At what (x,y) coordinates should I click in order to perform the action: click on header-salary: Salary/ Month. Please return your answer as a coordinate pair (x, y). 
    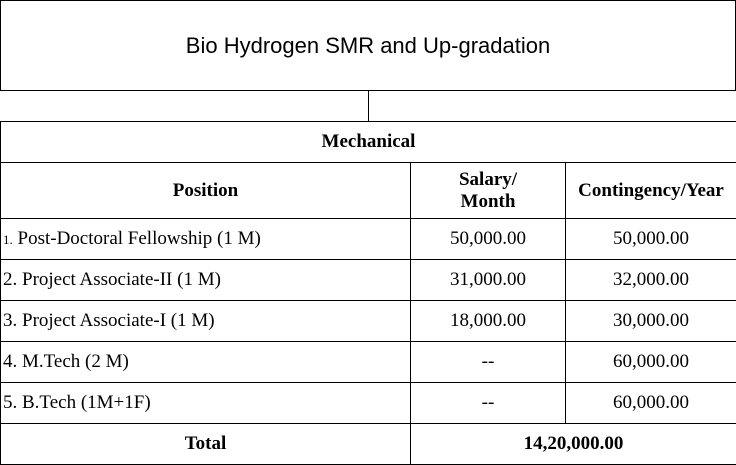
    Looking at the image, I should click on (488, 191).